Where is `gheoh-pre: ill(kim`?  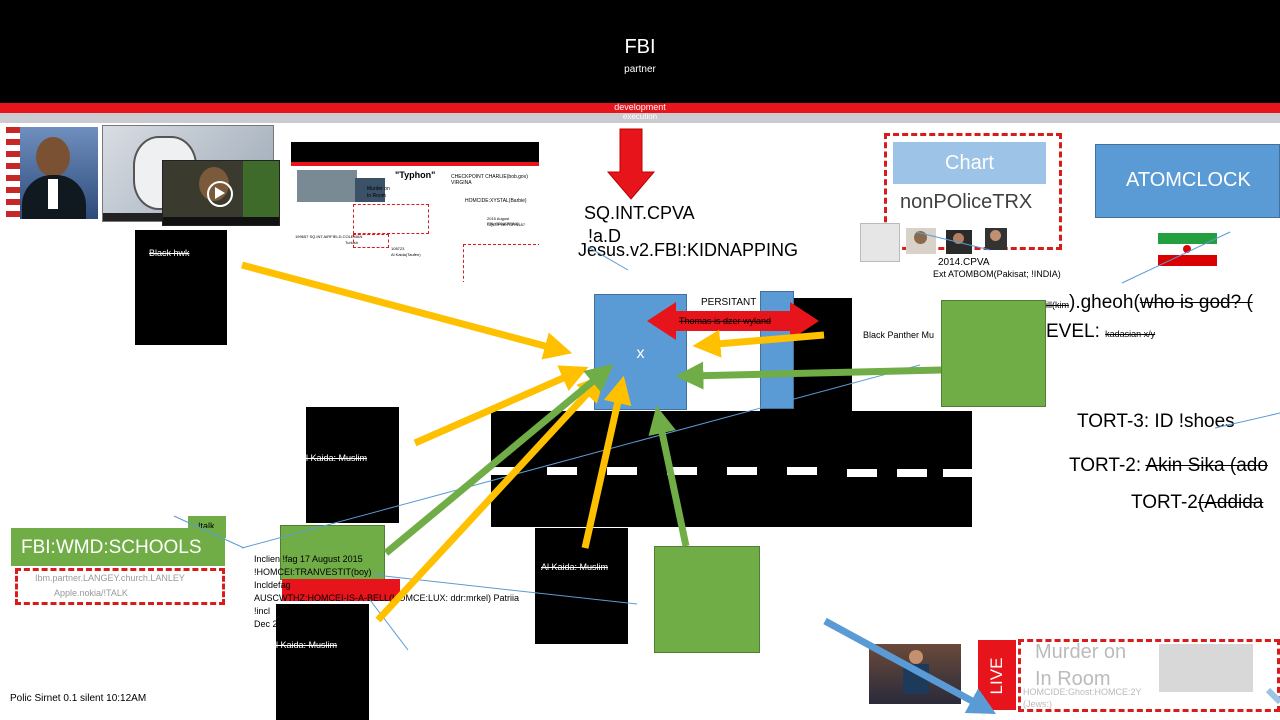 gheoh-pre: ill(kim is located at coordinates (1057, 305).